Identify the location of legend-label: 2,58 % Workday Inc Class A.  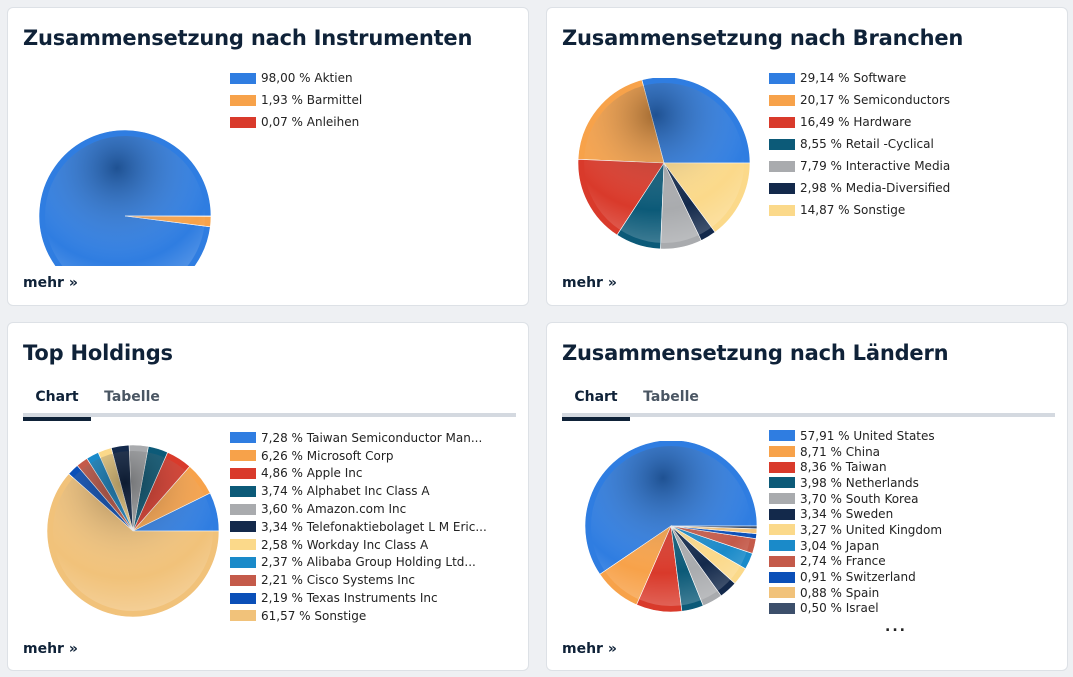
(345, 544).